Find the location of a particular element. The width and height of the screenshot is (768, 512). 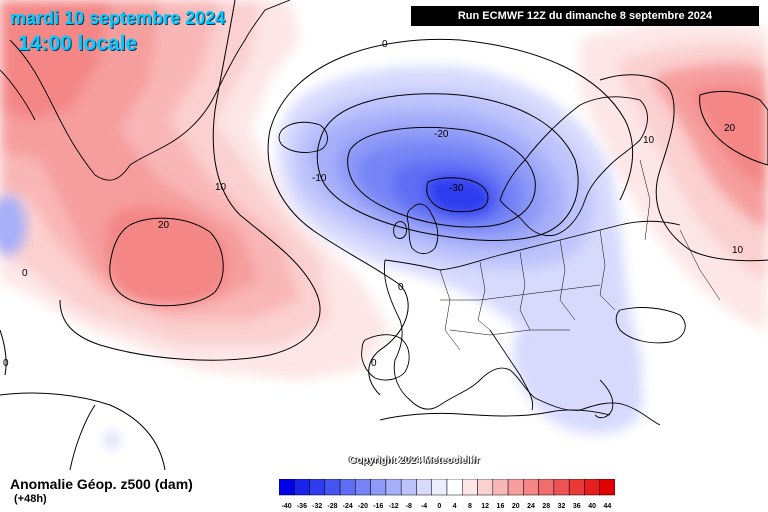

contour-label: -10 is located at coordinates (319, 178).